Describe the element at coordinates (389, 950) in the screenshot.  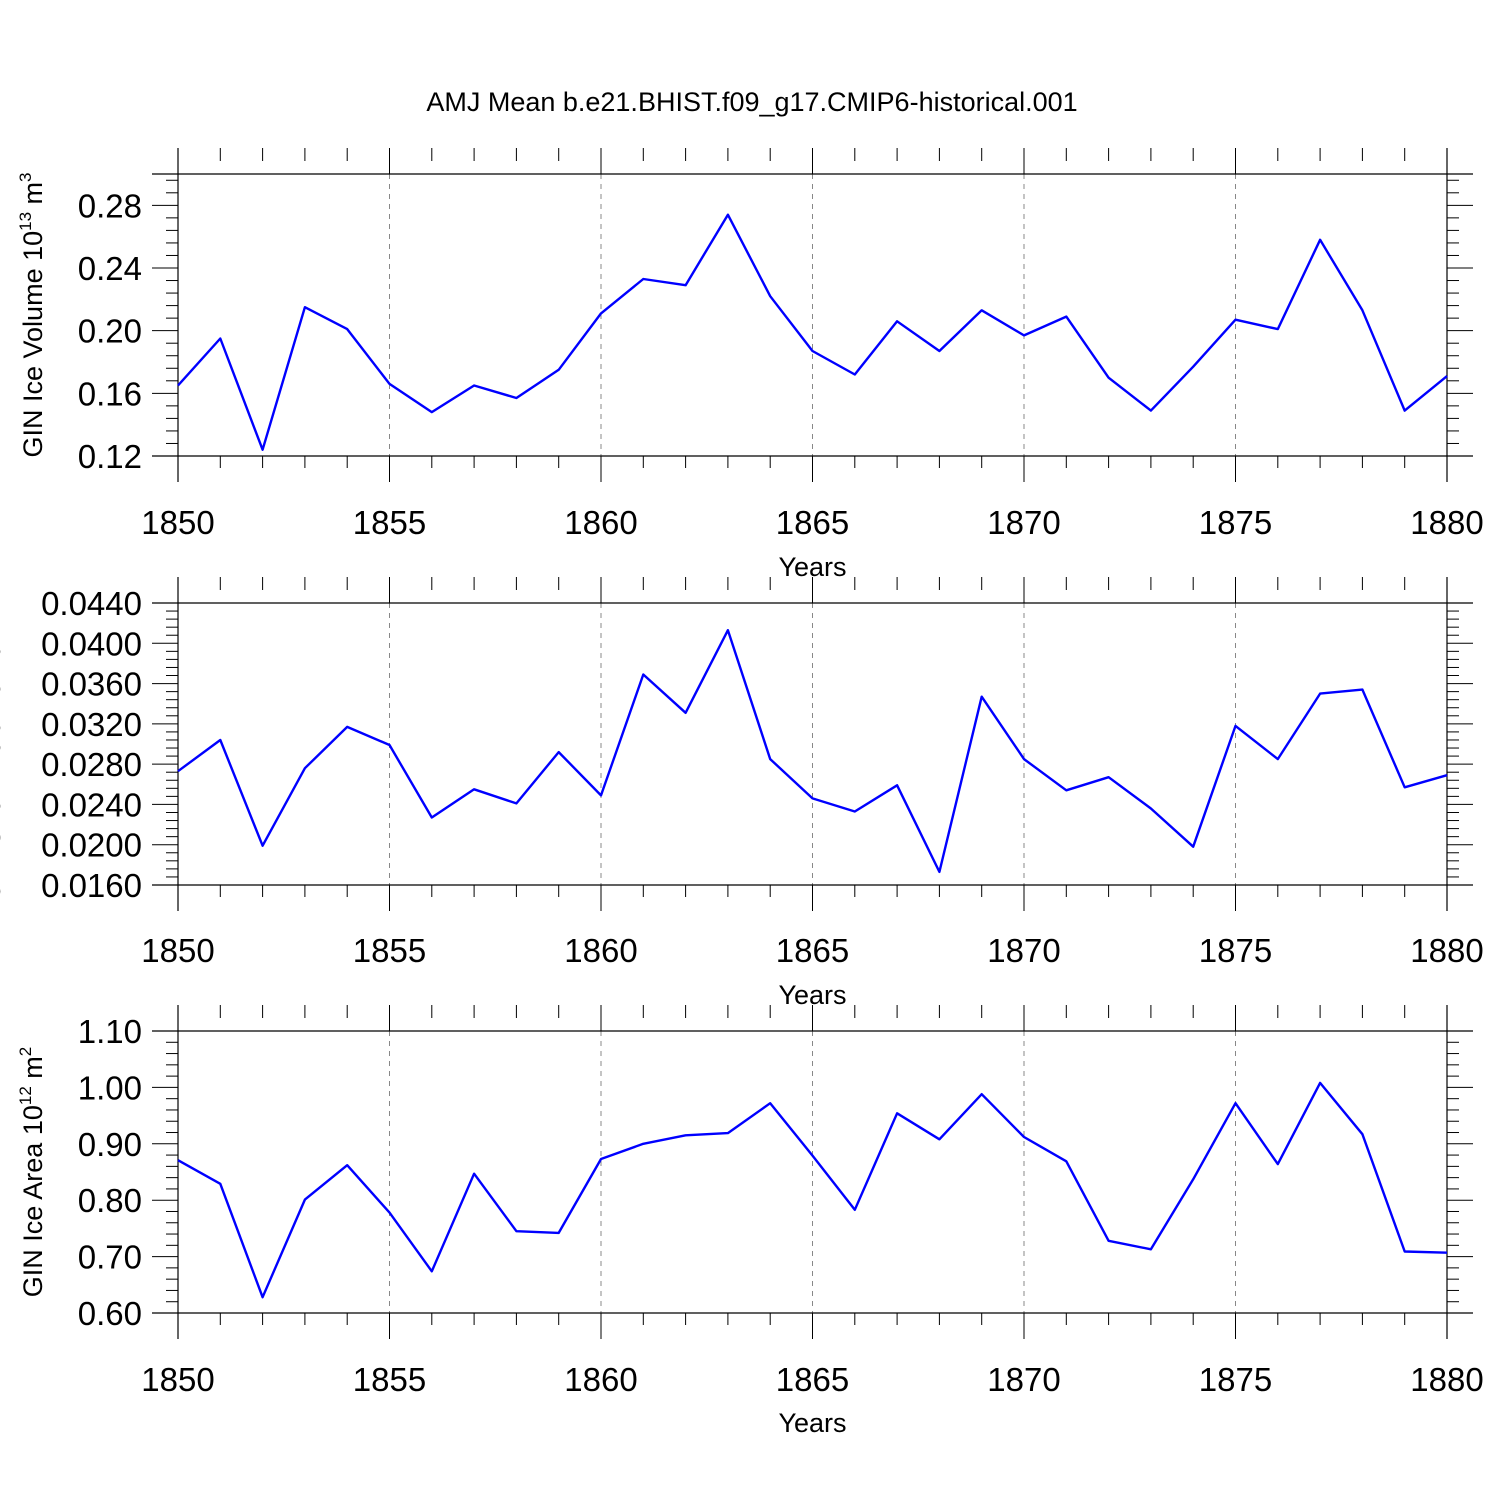
I see `snow-volume-xtick-label: 1855` at that location.